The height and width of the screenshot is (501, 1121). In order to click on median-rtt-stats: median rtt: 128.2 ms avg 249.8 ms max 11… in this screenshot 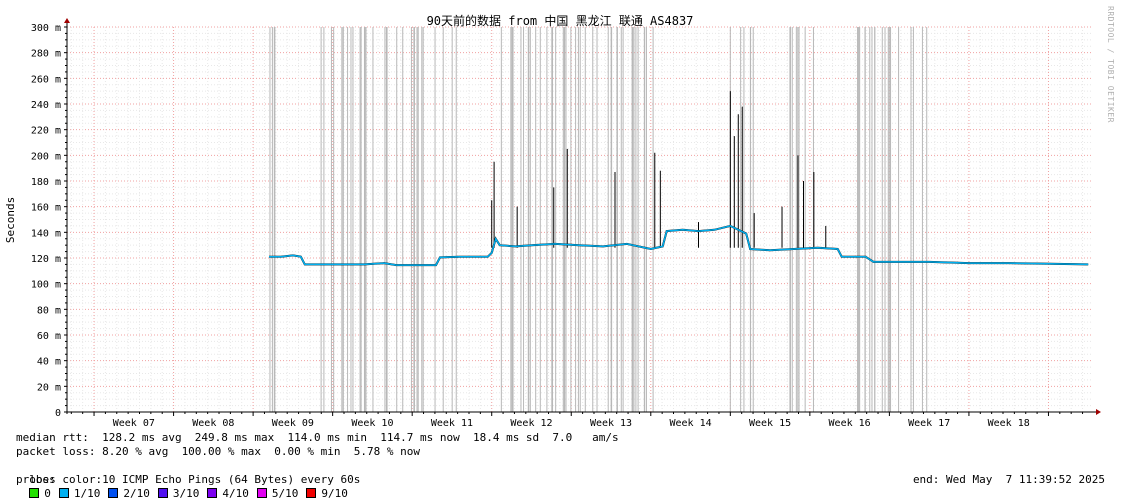, I will do `click(317, 437)`.